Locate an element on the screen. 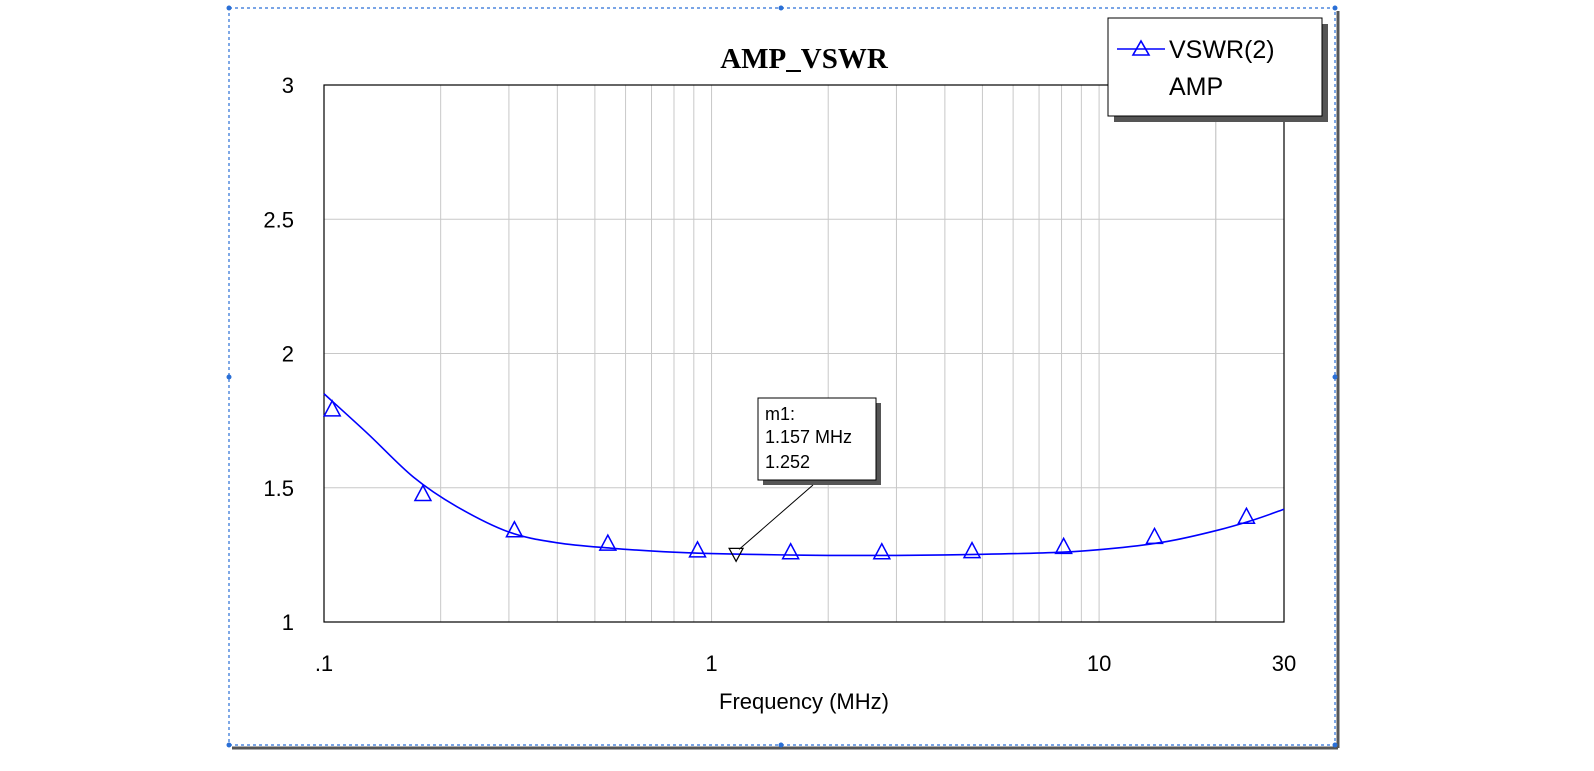 Image resolution: width=1594 pixels, height=771 pixels. x-tick-label: 30 is located at coordinates (1284, 663).